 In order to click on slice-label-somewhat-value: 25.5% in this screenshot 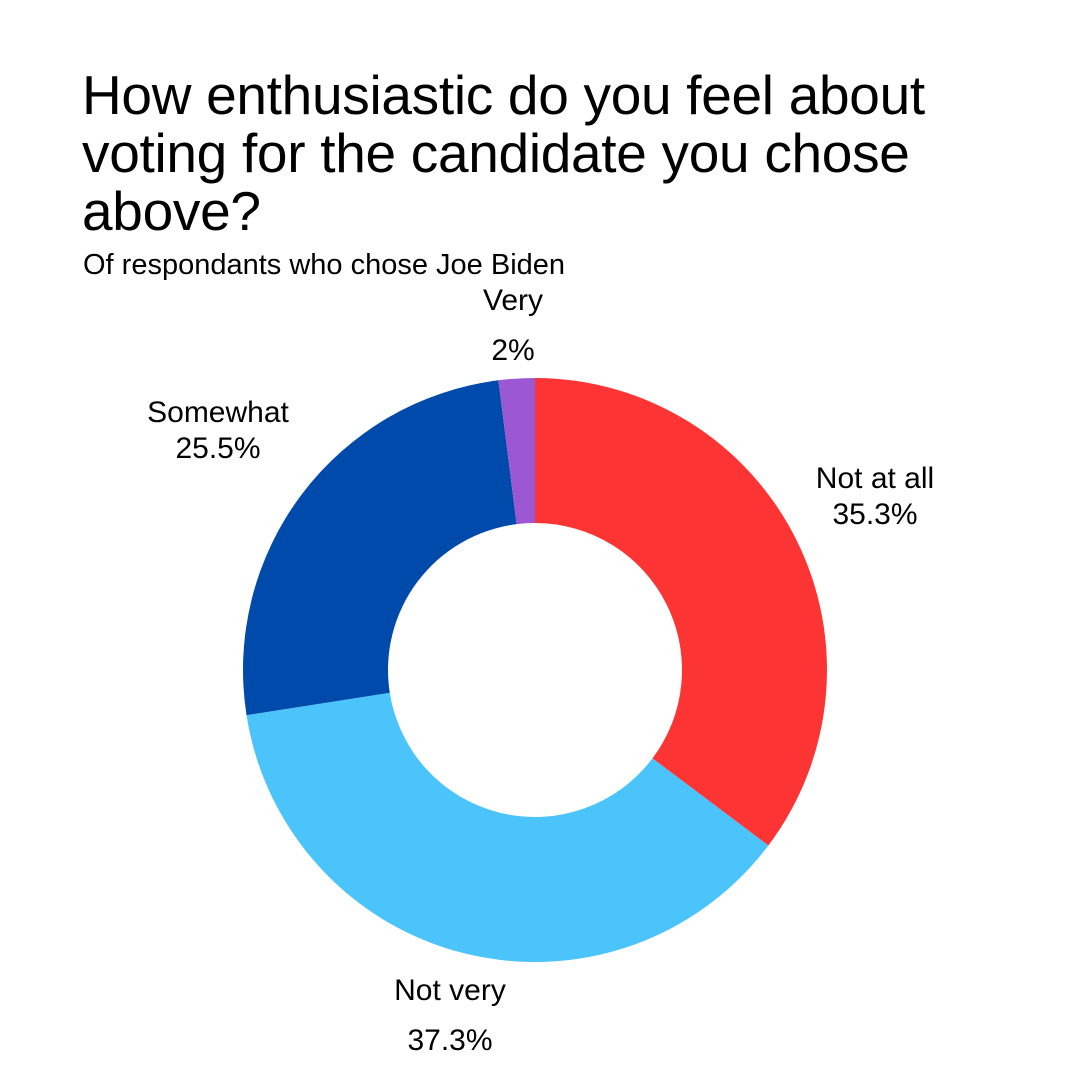, I will do `click(218, 448)`.